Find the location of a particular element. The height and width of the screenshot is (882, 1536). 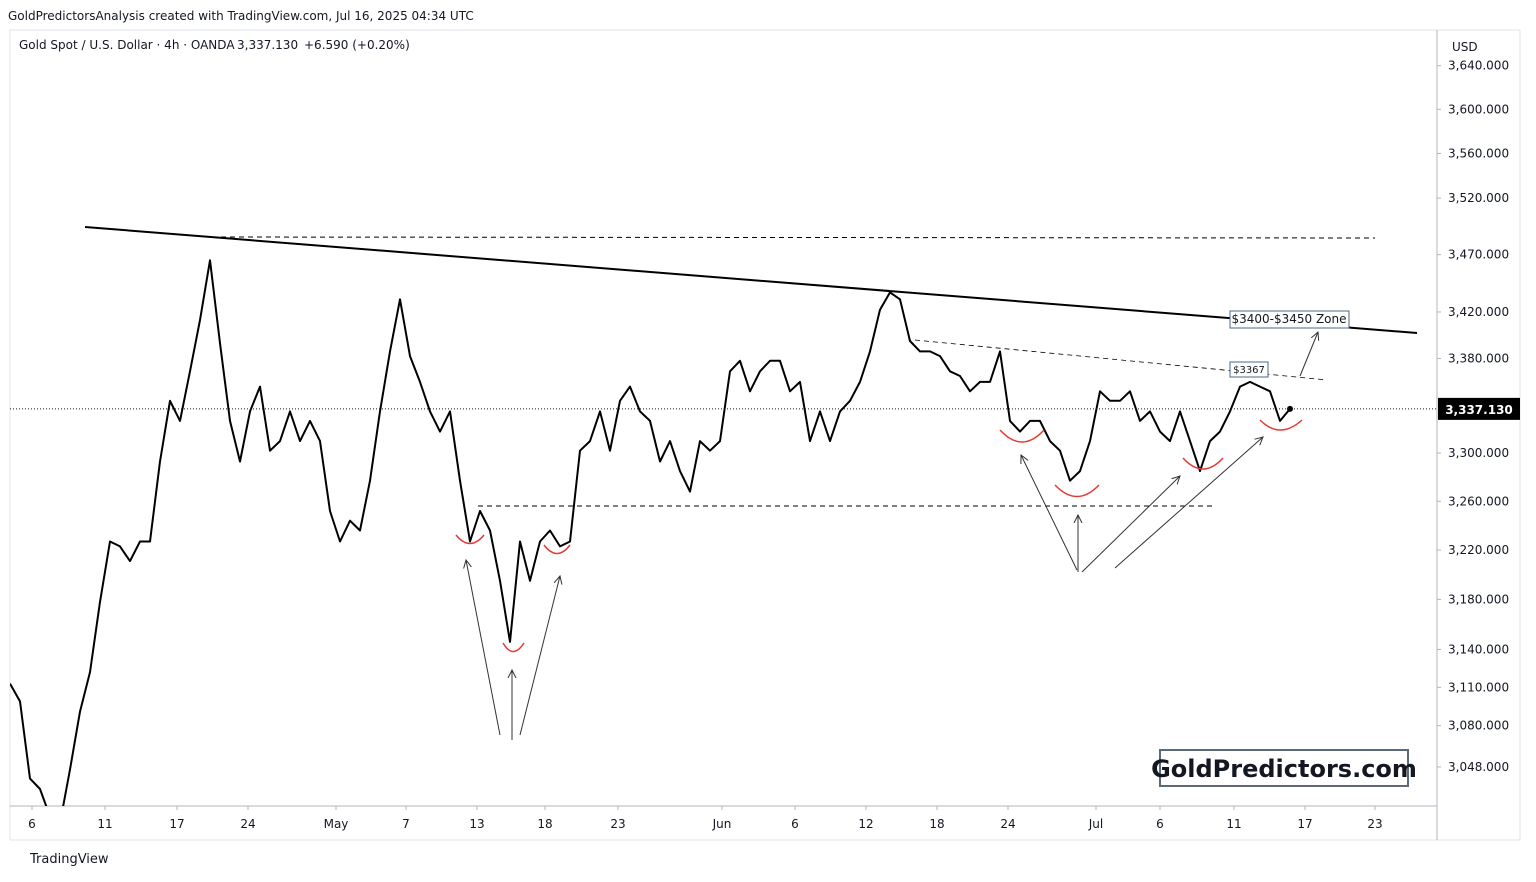

x-tick-label: Jun is located at coordinates (722, 824).